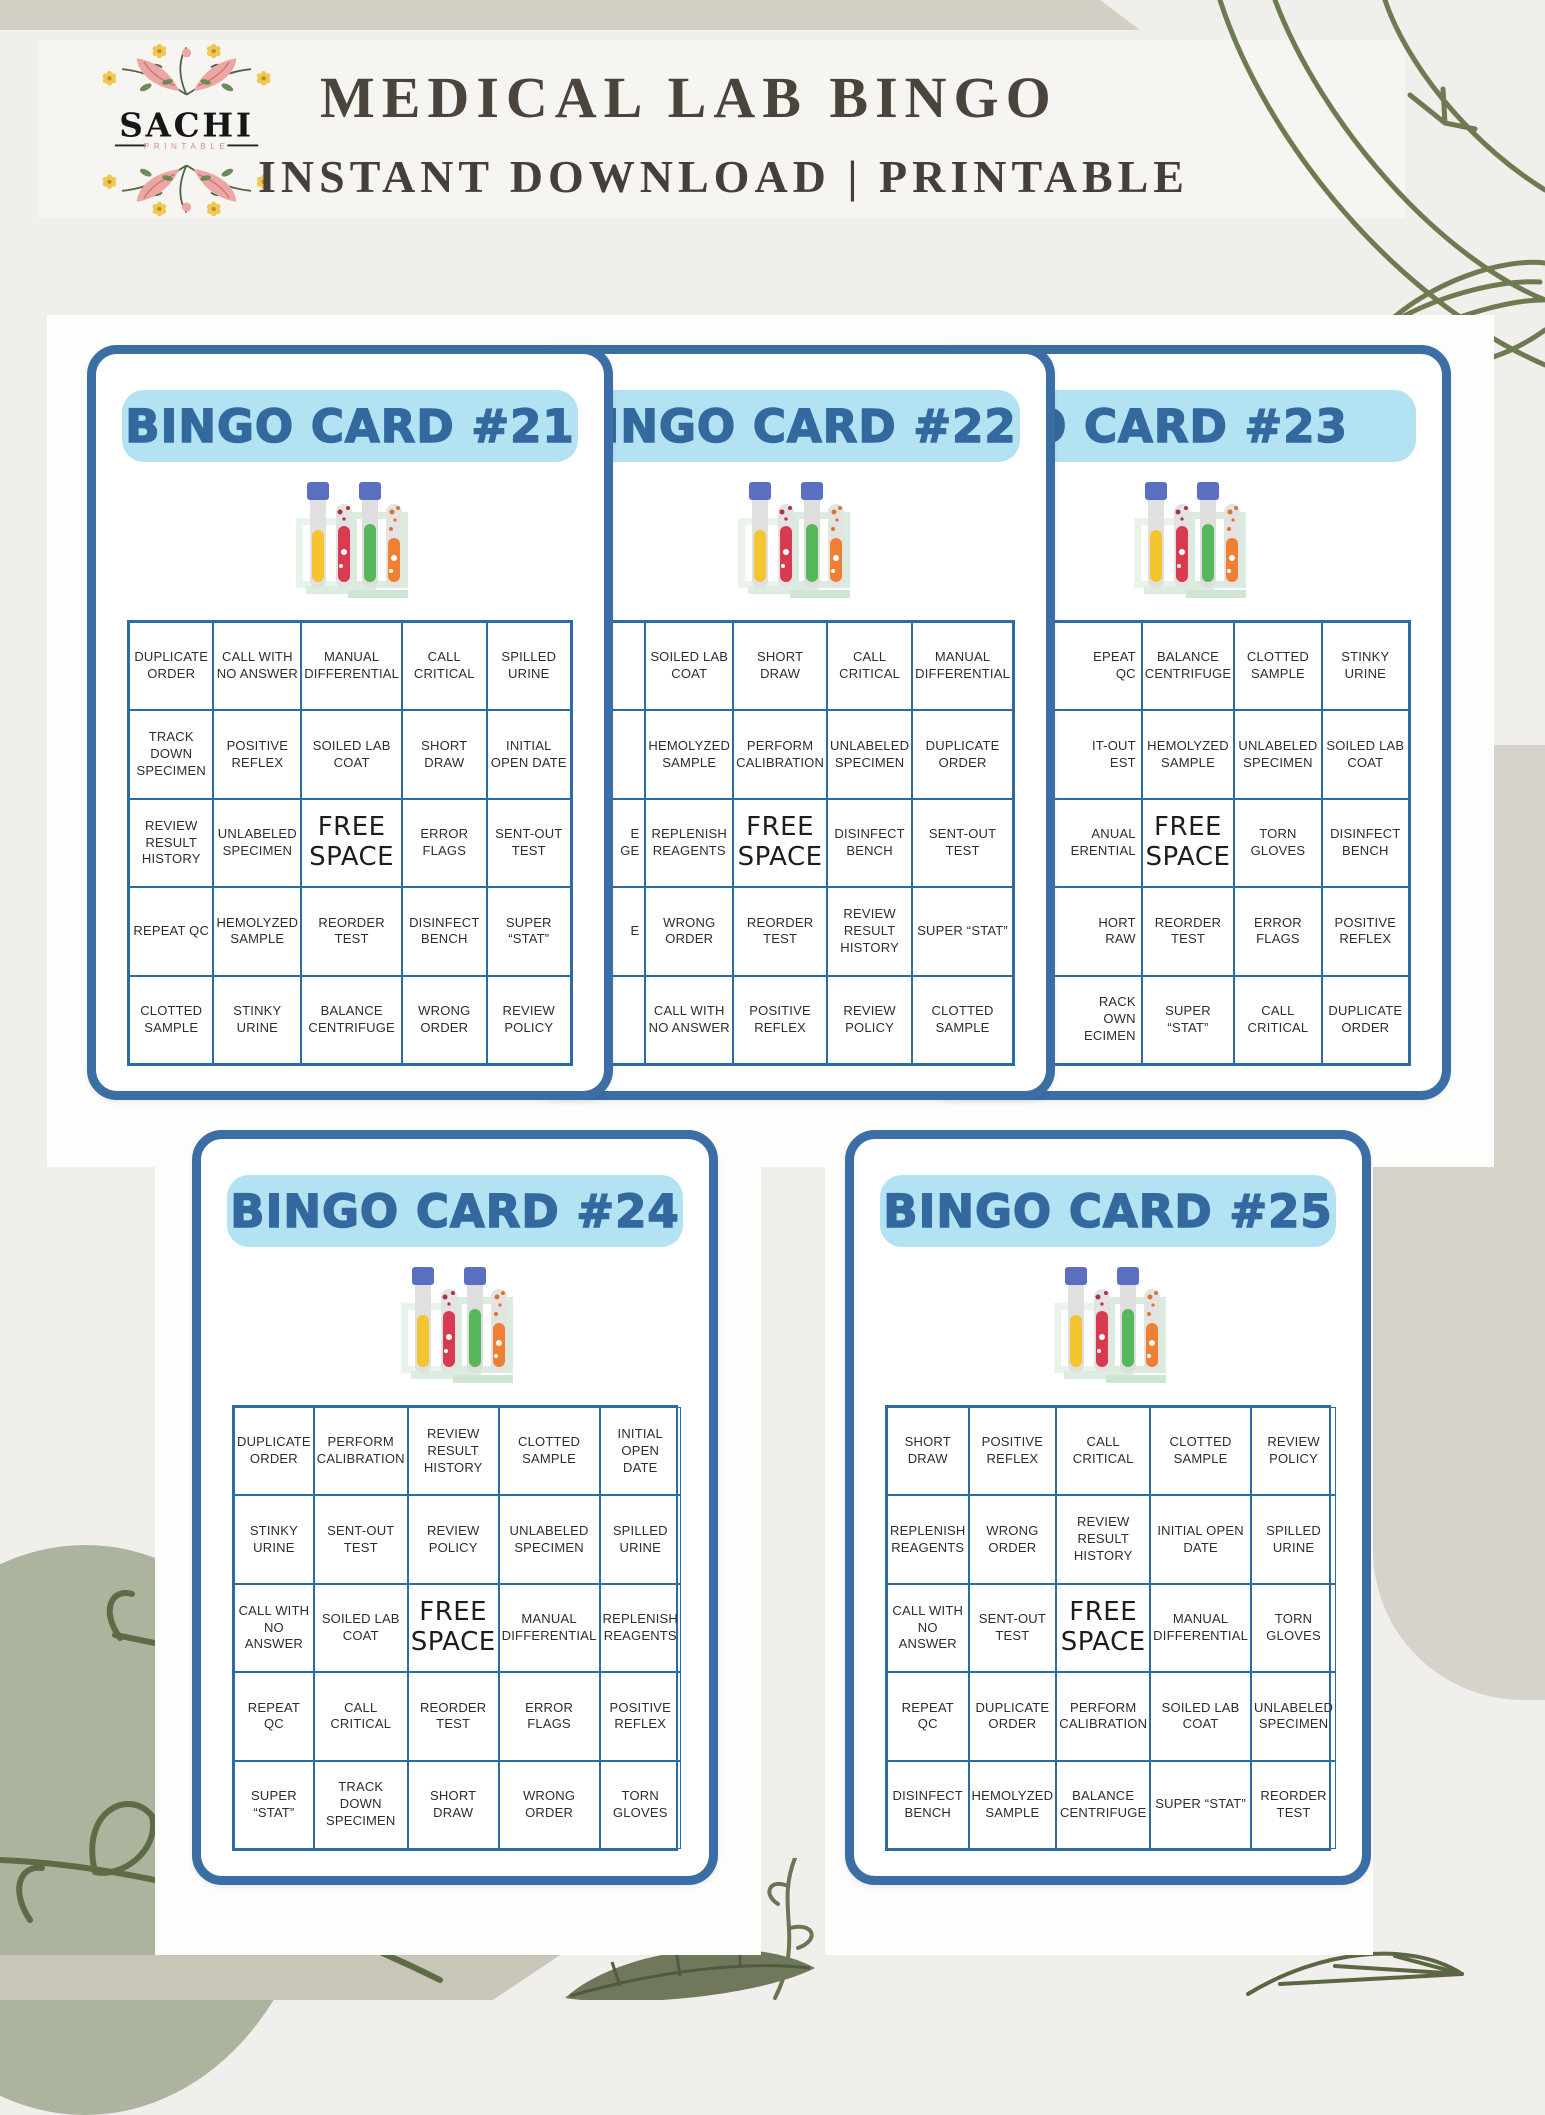 The width and height of the screenshot is (1545, 2115). Describe the element at coordinates (780, 931) in the screenshot. I see `bingo-cell: REORDER TEST` at that location.